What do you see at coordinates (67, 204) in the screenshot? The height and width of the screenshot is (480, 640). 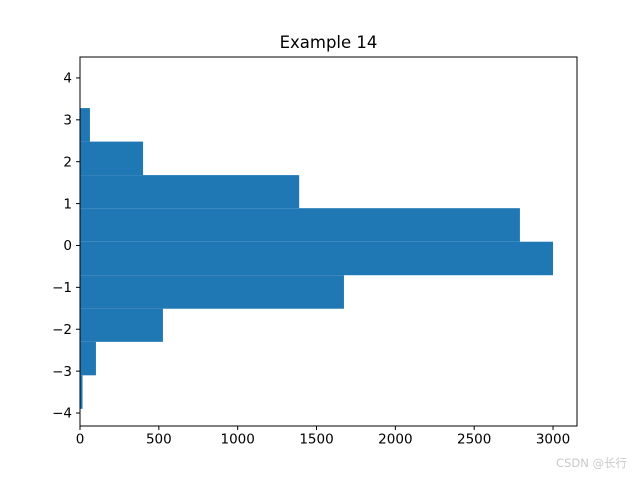 I see `y-tick-label: 1` at bounding box center [67, 204].